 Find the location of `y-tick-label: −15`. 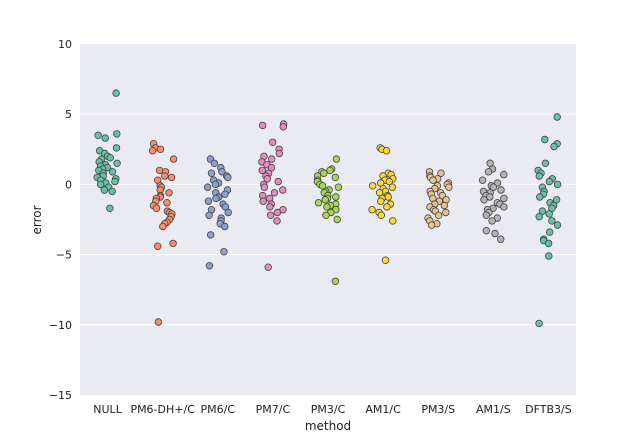

y-tick-label: −15 is located at coordinates (60, 395).